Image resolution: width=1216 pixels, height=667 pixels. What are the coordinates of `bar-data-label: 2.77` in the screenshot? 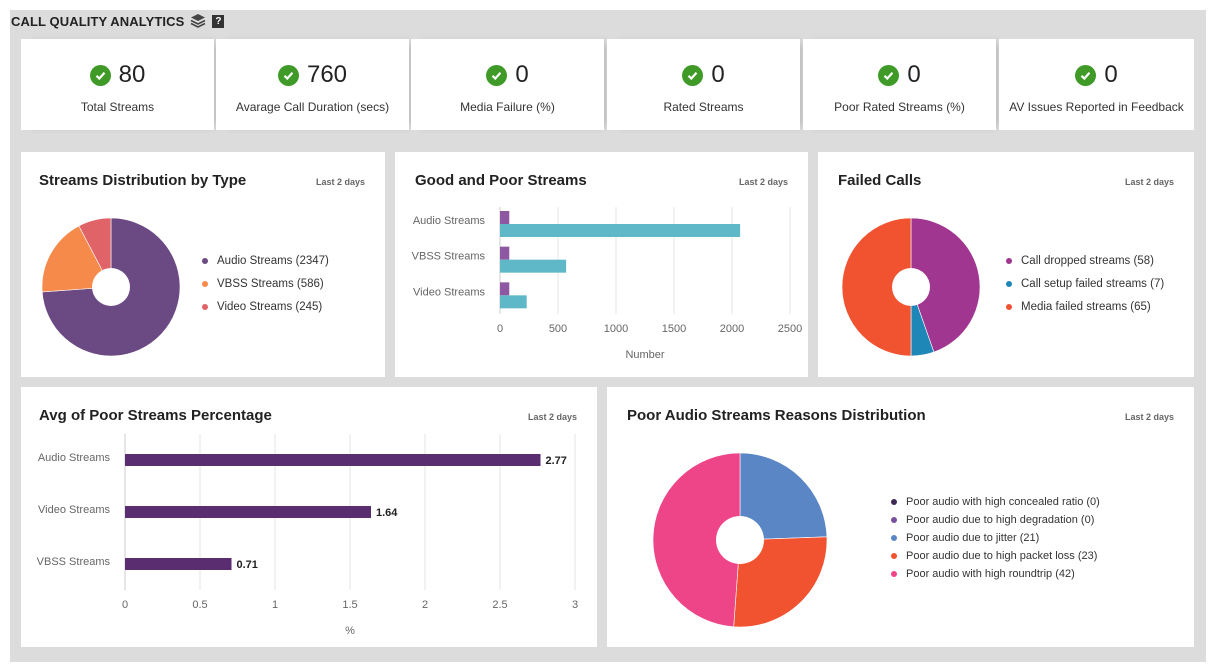 It's located at (556, 461).